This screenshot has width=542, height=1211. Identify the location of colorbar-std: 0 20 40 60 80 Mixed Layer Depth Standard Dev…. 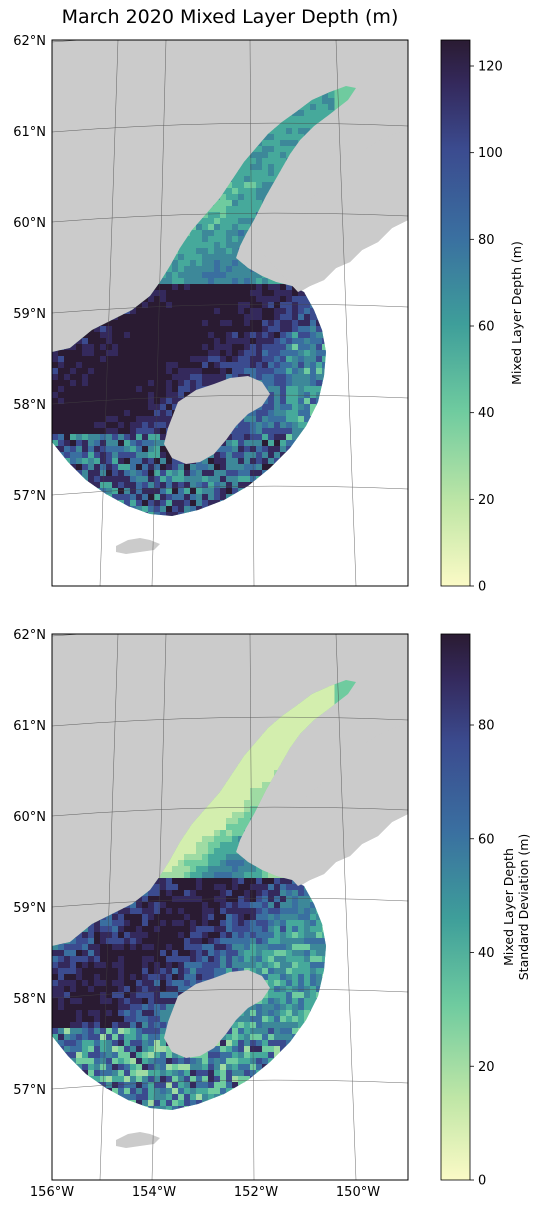
(485, 911).